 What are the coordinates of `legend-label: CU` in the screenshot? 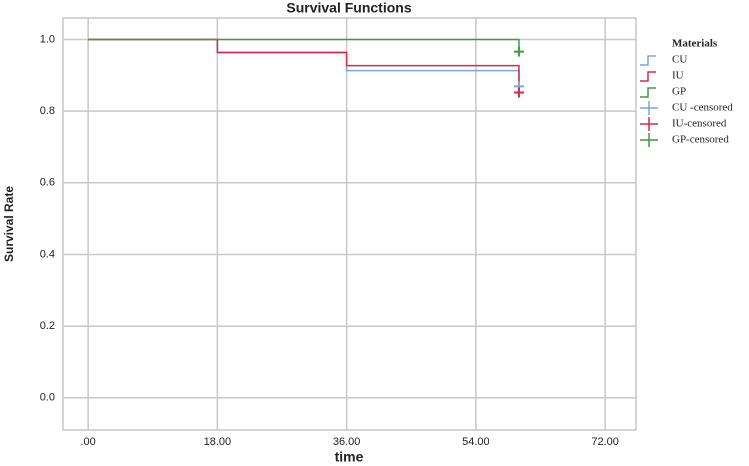 It's located at (679, 60).